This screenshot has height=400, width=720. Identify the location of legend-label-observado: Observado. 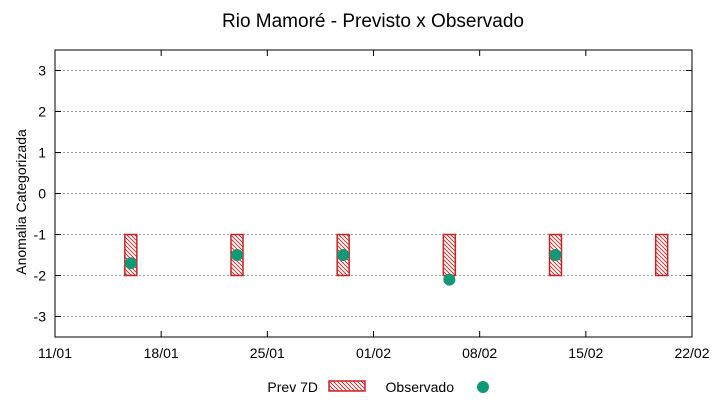
(420, 387).